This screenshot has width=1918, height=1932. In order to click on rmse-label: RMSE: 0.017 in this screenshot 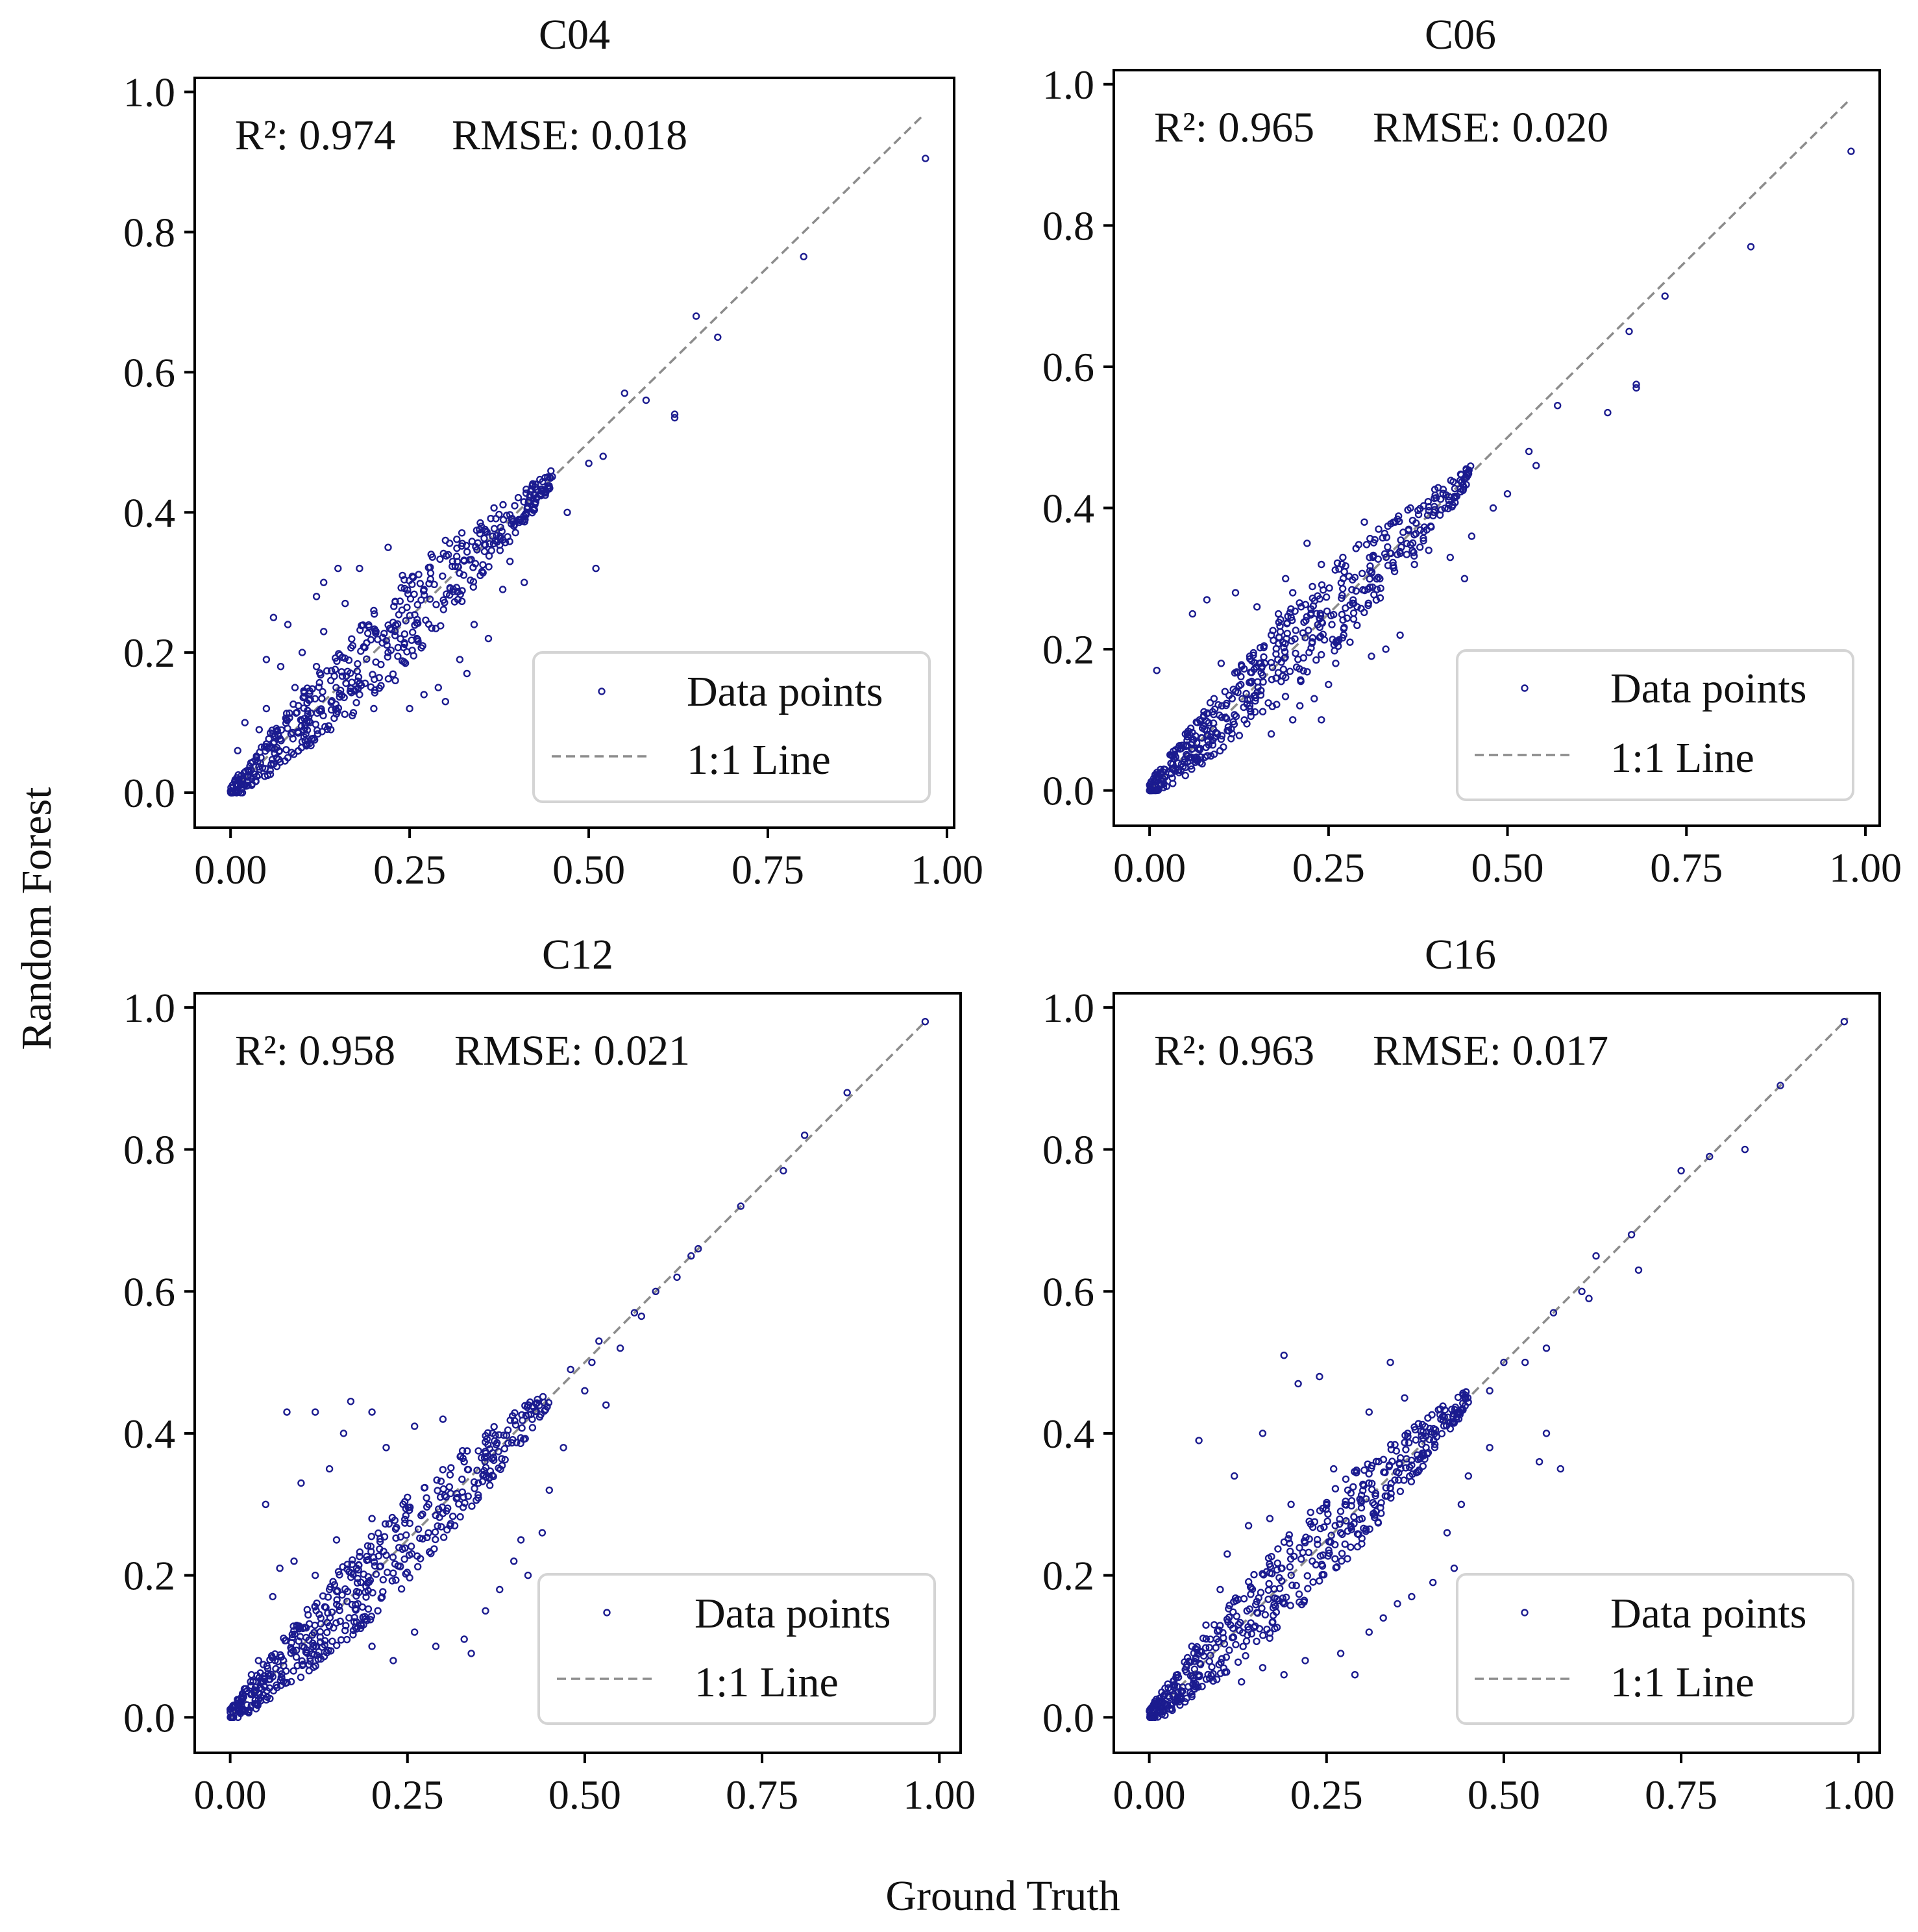, I will do `click(1491, 1050)`.